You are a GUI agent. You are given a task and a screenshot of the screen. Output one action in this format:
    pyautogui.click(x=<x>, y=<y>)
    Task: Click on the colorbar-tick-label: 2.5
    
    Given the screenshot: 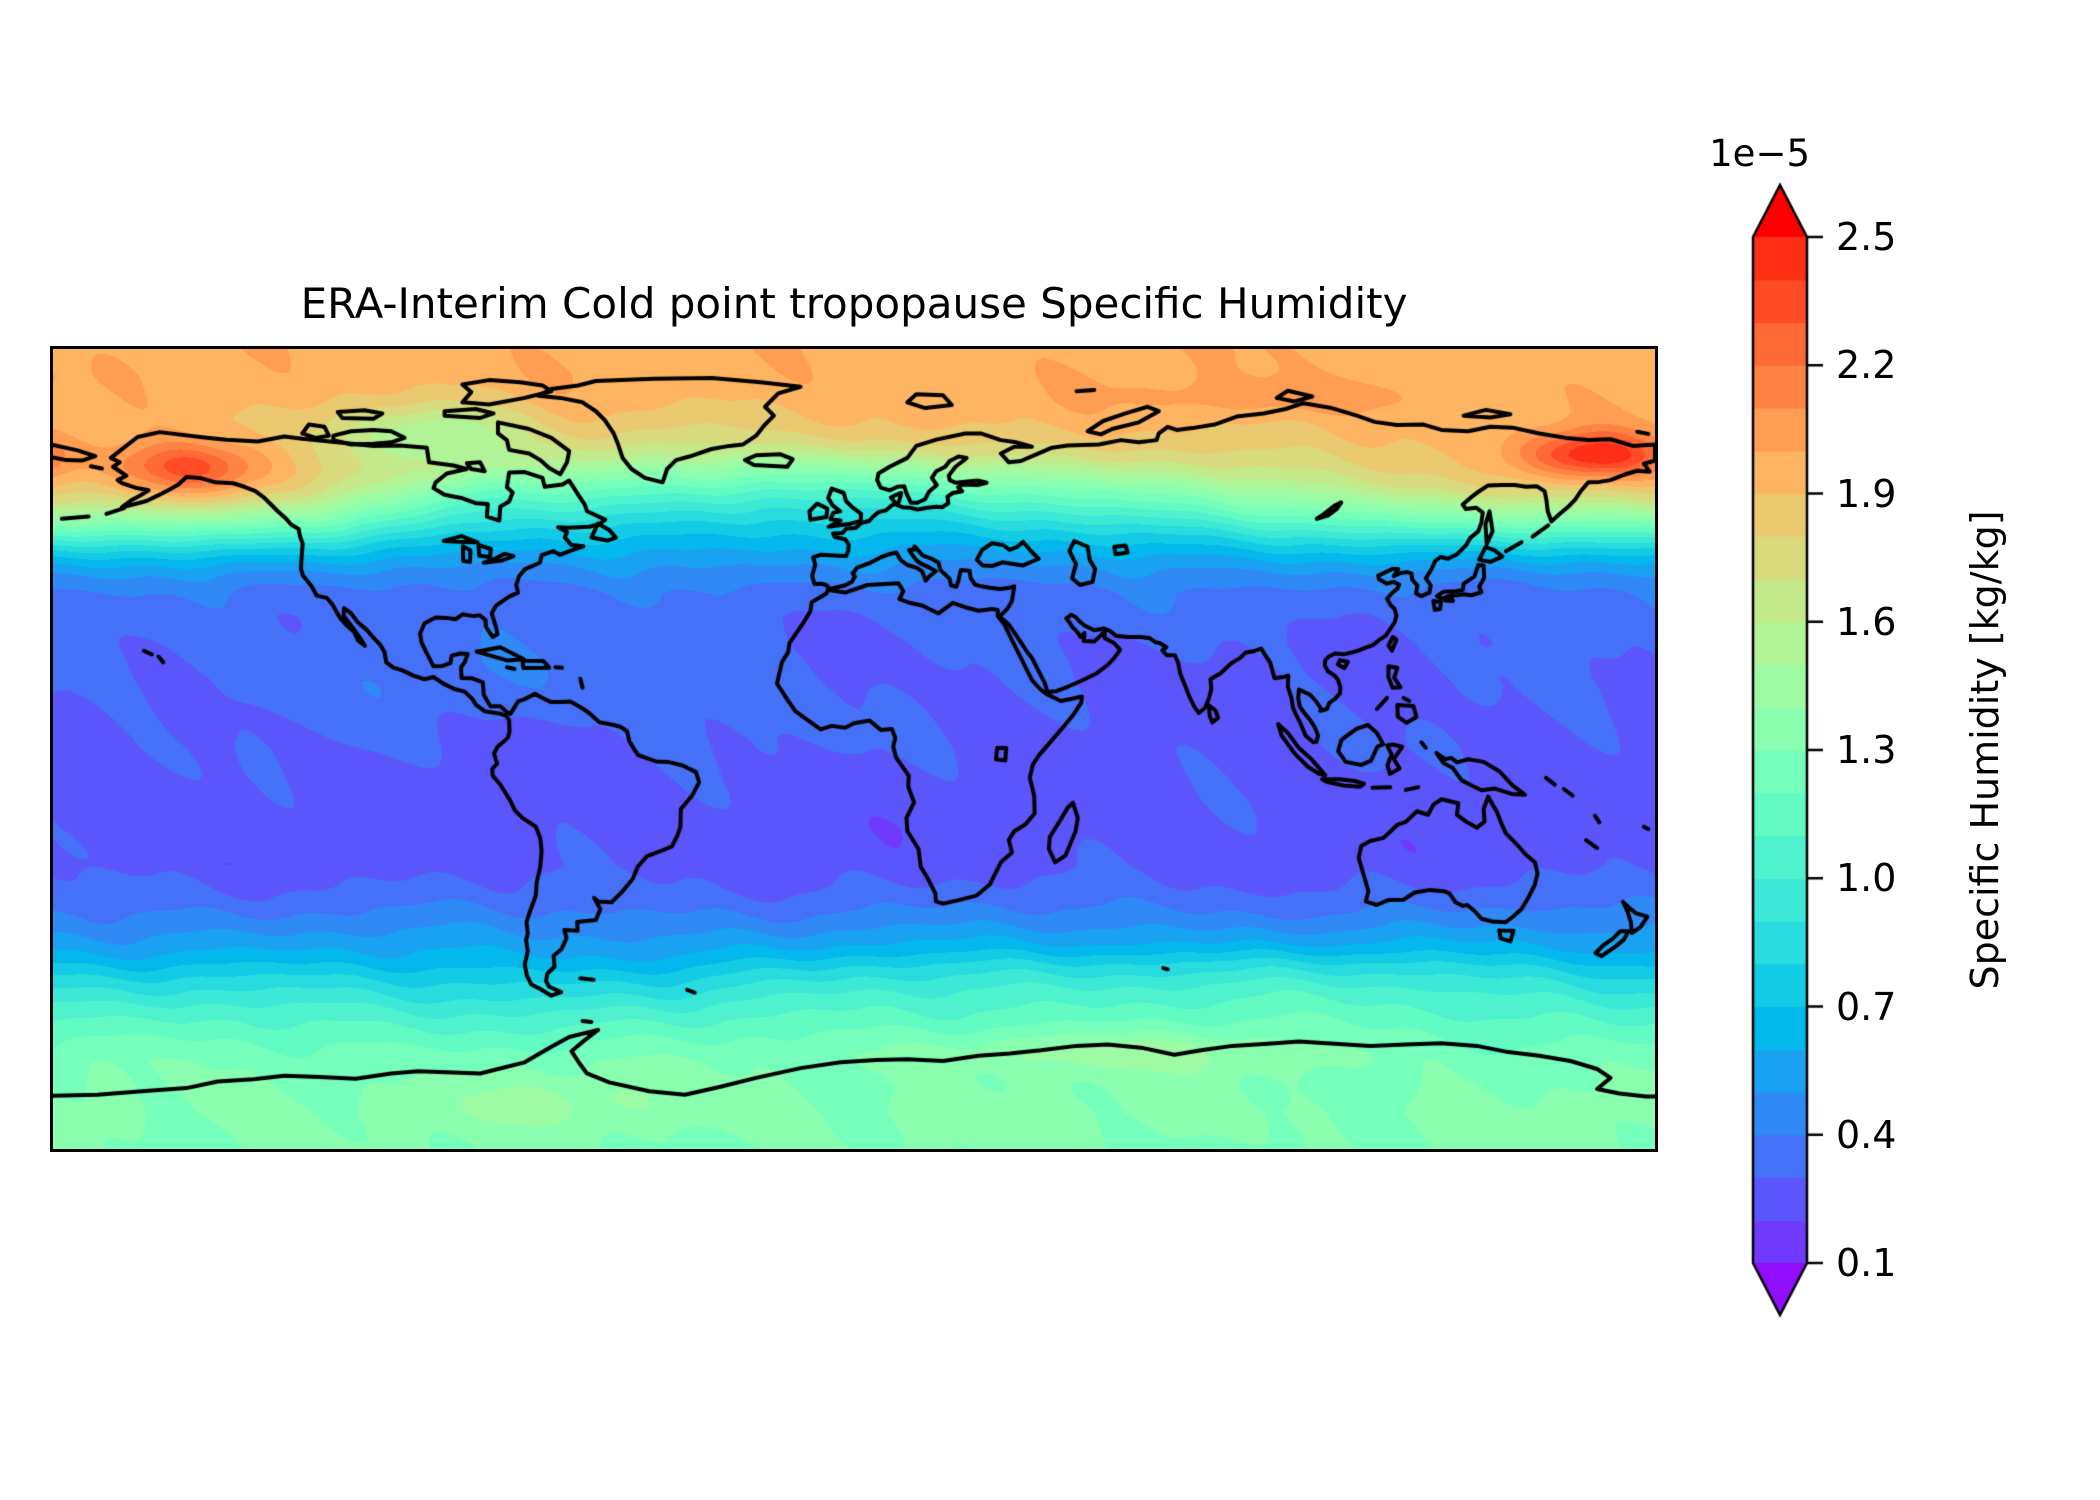 What is the action you would take?
    pyautogui.click(x=1866, y=237)
    